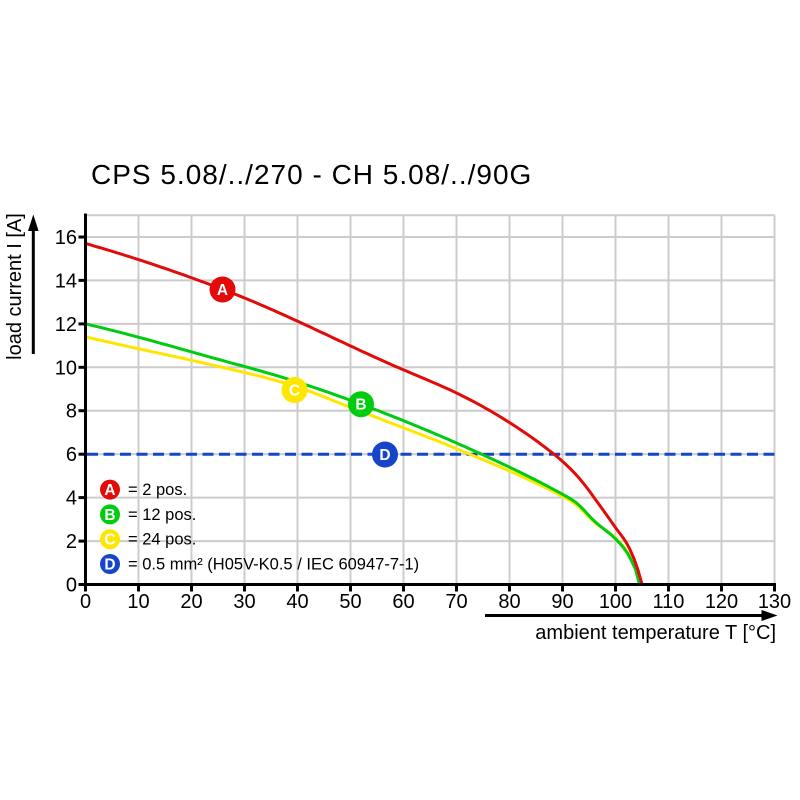  What do you see at coordinates (615, 602) in the screenshot?
I see `svg-text: 100` at bounding box center [615, 602].